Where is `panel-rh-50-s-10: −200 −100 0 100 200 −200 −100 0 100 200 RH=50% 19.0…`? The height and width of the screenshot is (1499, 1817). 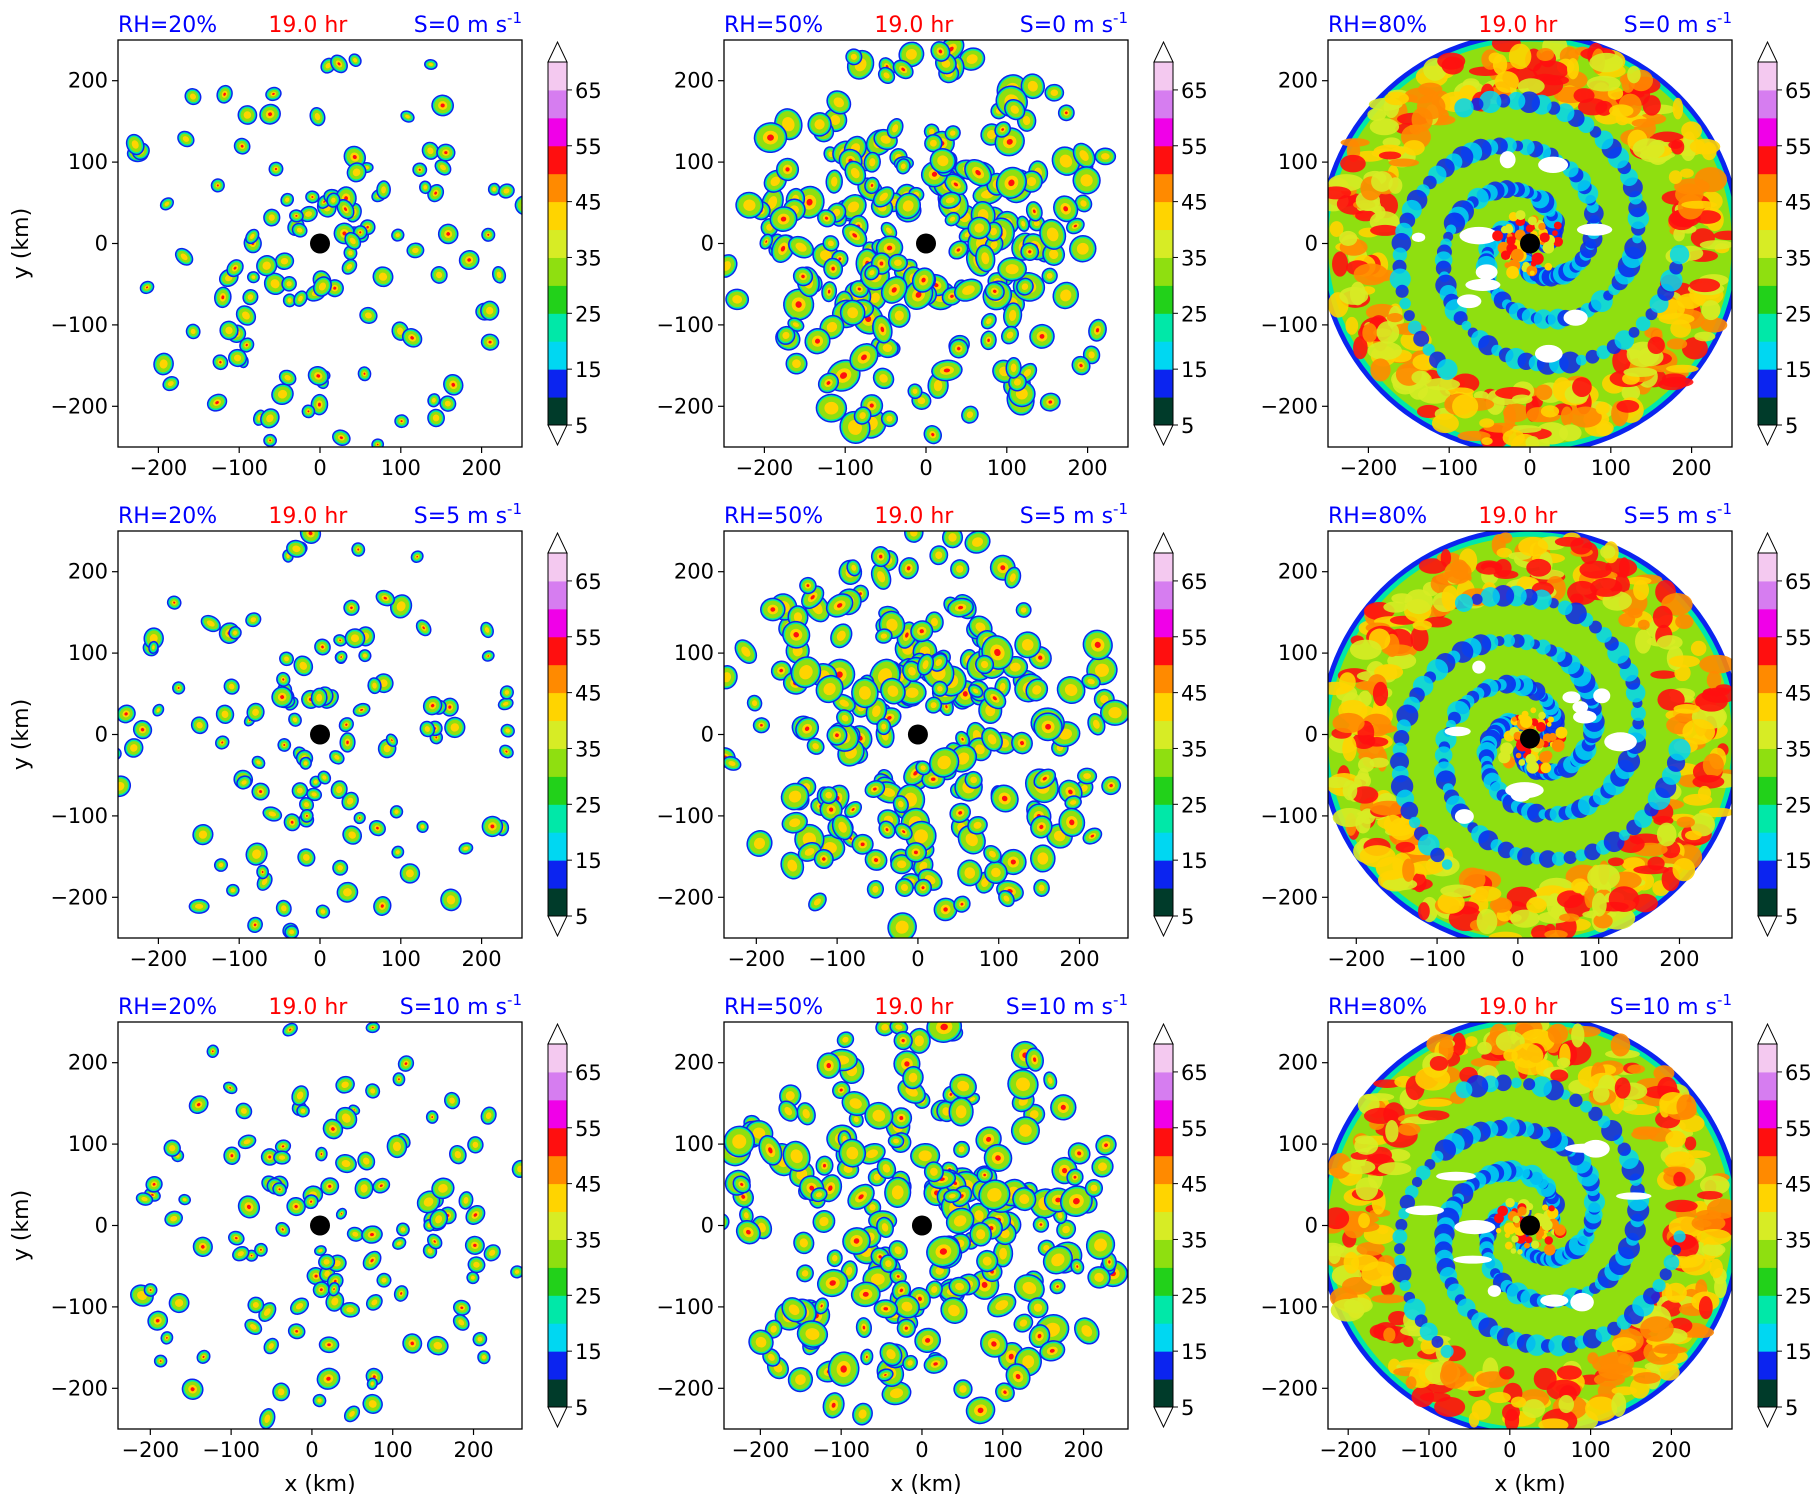 panel-rh-50-s-10: −200 −100 0 100 200 −200 −100 0 100 200 RH=50% 19.0… is located at coordinates (931, 1226).